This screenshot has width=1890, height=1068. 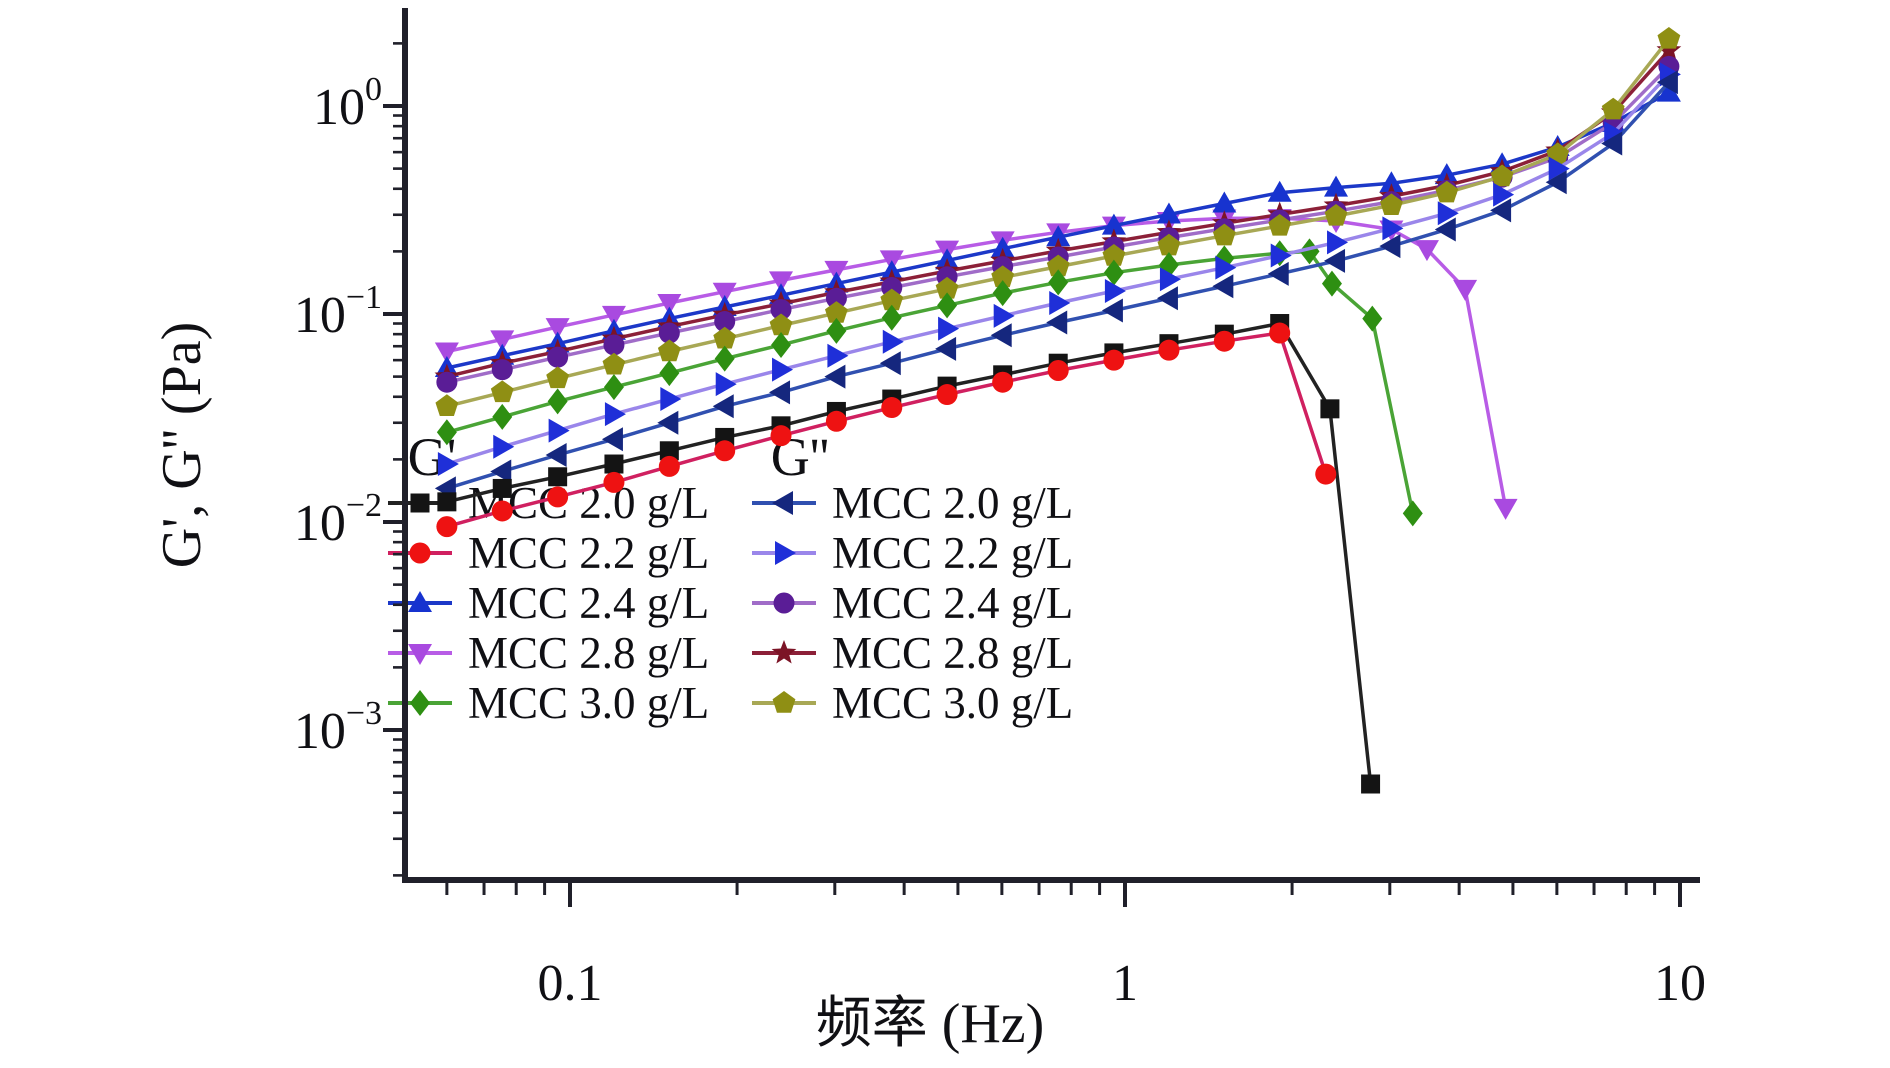 I want to click on series-gp-2.2, so click(x=886, y=430).